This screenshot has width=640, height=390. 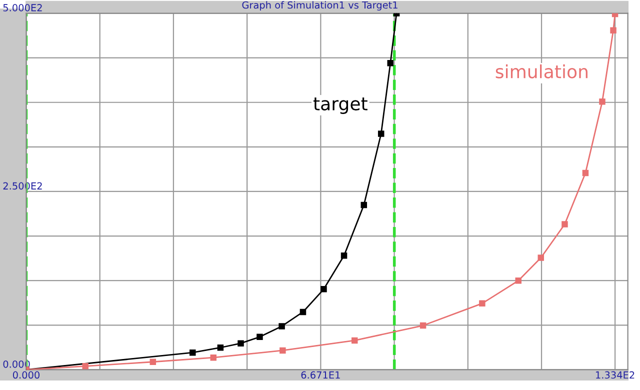 I want to click on x-tick-label: 1.334E2, so click(x=615, y=375).